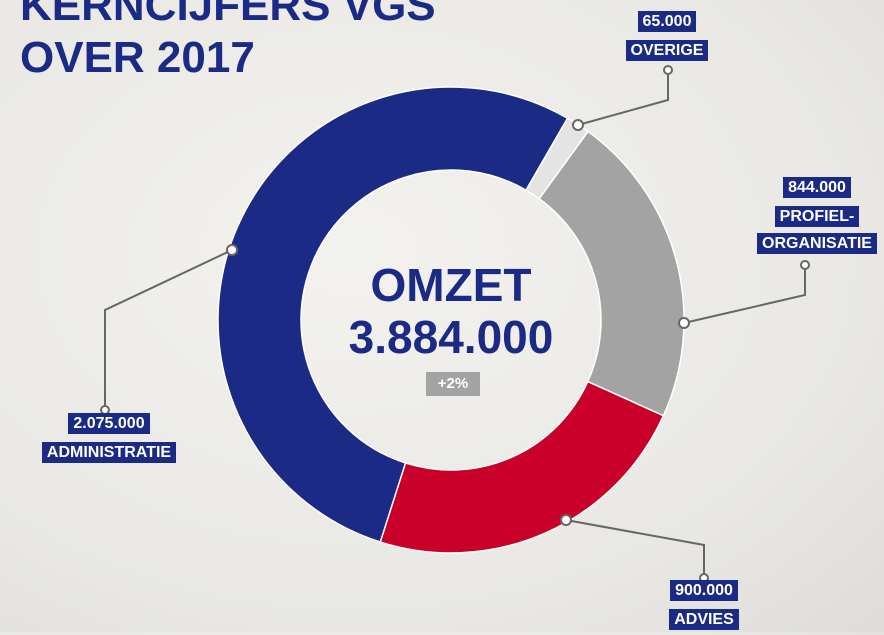 This screenshot has width=884, height=635. What do you see at coordinates (817, 187) in the screenshot?
I see `value-label: 844.000` at bounding box center [817, 187].